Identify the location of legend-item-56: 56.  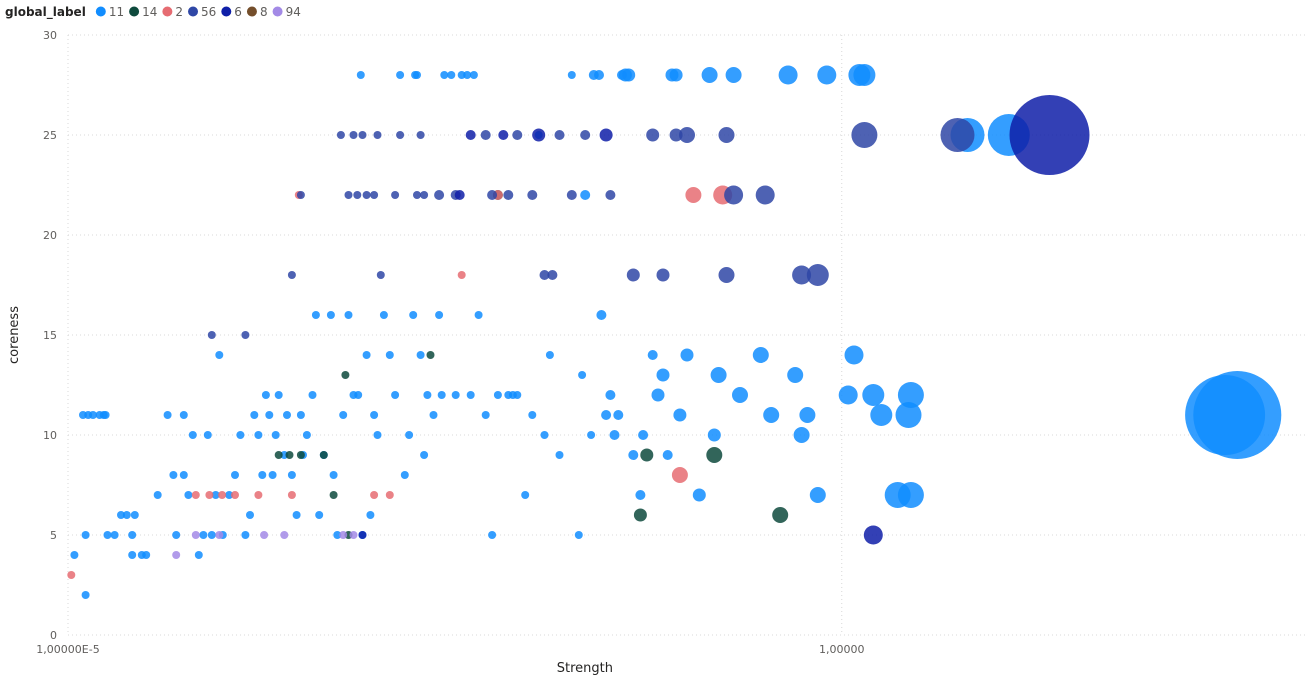
(202, 12).